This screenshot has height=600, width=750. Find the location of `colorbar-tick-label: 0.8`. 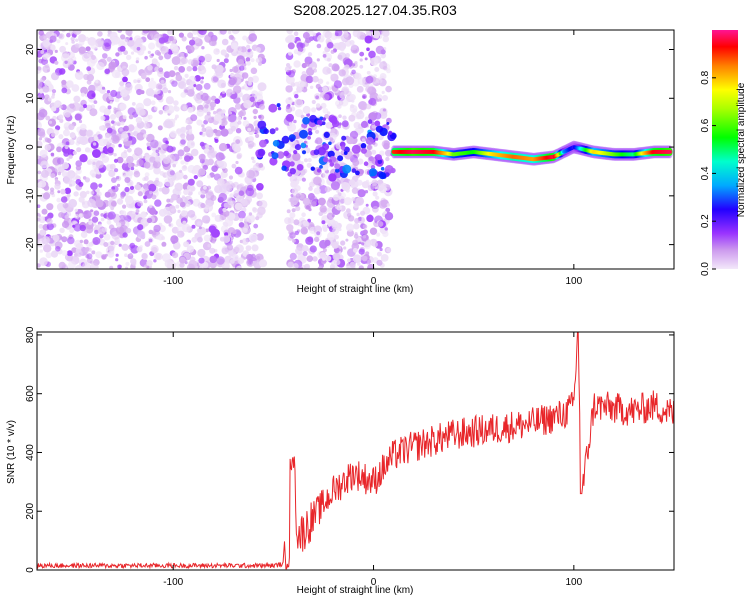

colorbar-tick-label: 0.8 is located at coordinates (705, 77).